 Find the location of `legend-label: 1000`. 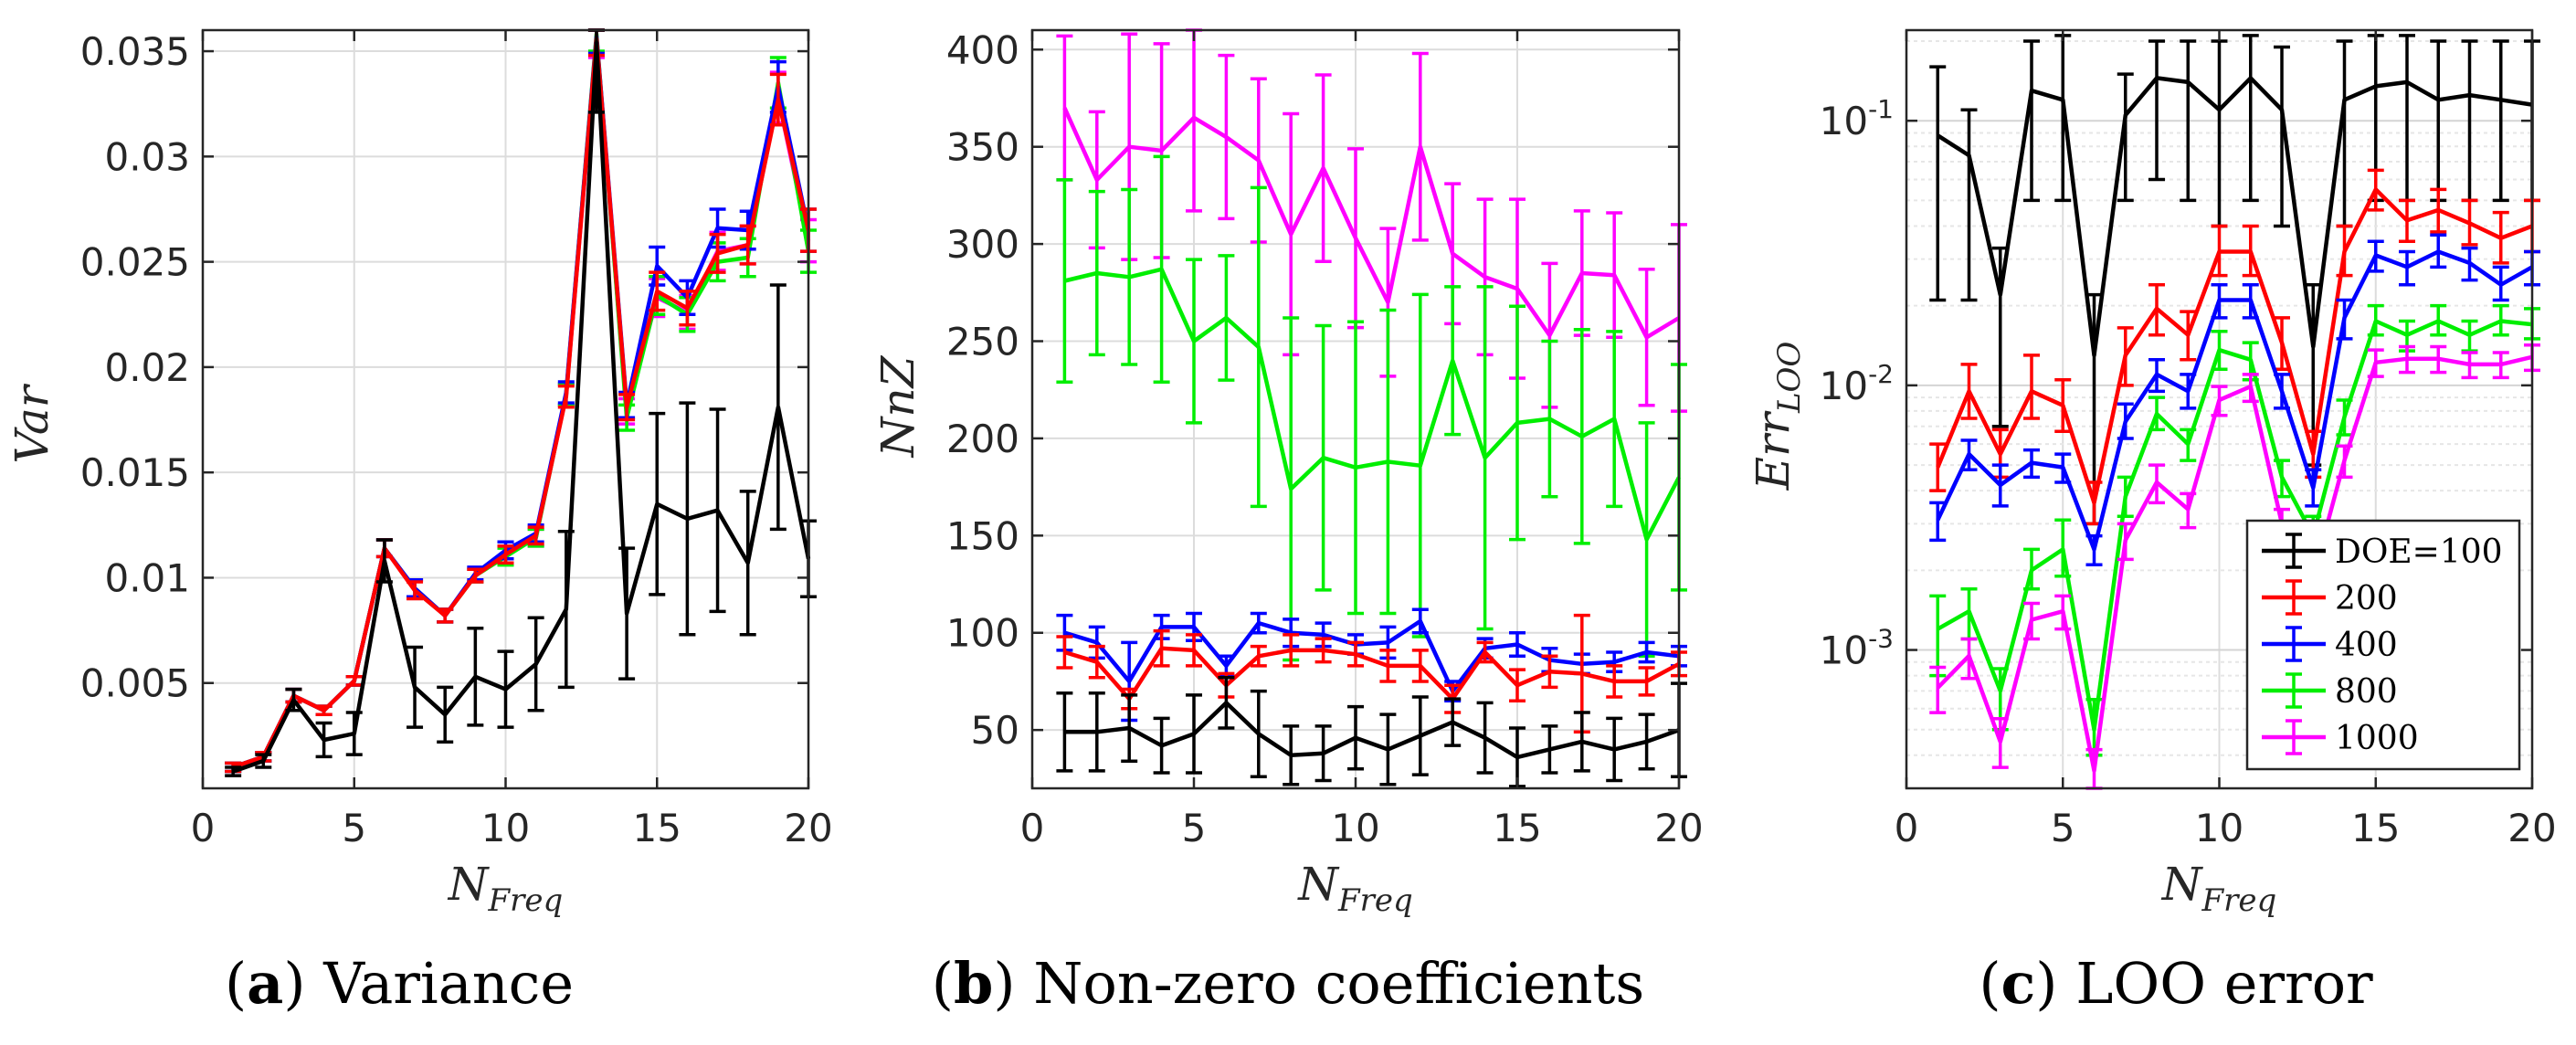

legend-label: 1000 is located at coordinates (2377, 738).